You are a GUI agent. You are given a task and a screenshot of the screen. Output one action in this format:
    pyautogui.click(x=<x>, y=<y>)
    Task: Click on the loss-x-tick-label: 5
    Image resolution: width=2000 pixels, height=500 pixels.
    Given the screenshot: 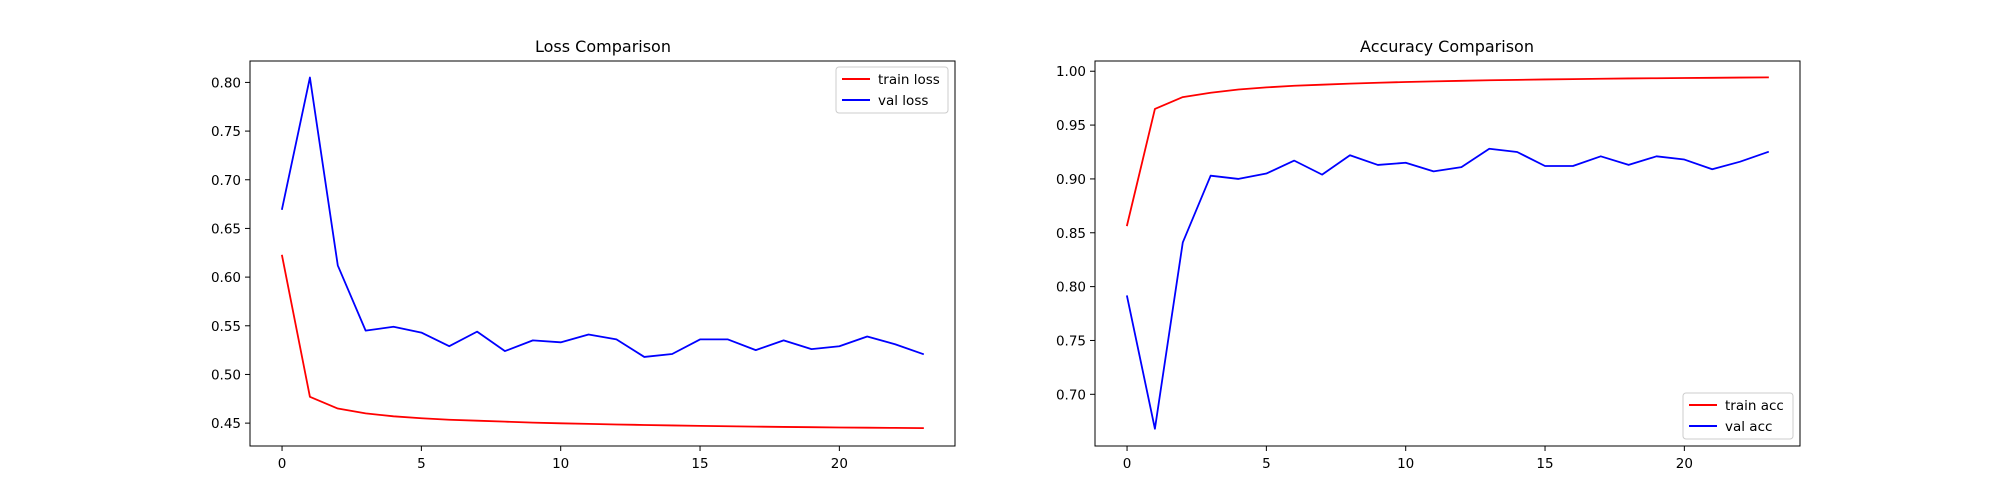 What is the action you would take?
    pyautogui.click(x=421, y=464)
    